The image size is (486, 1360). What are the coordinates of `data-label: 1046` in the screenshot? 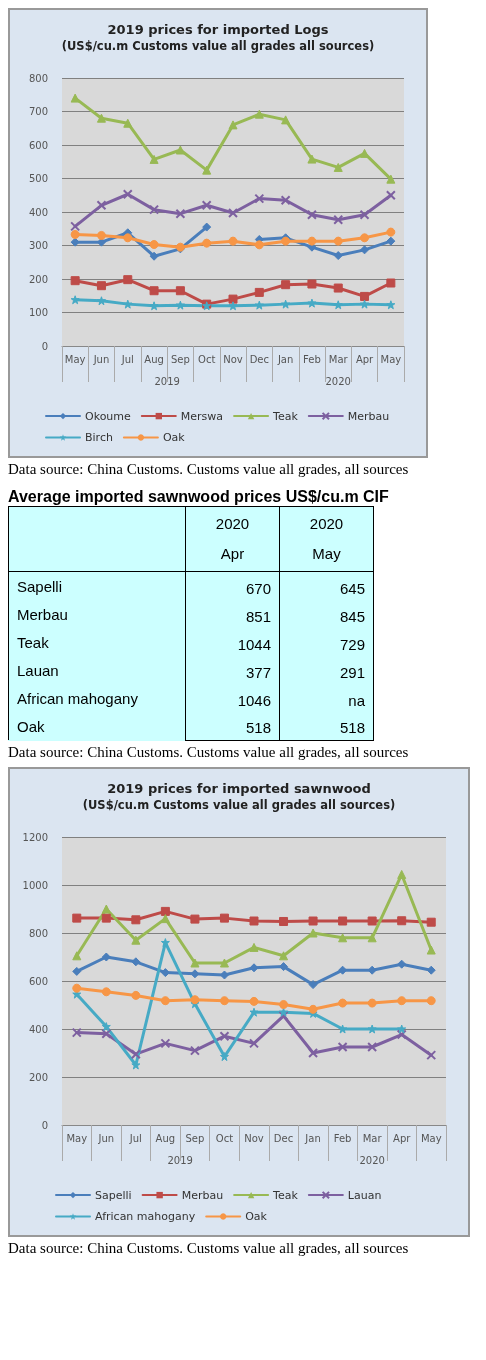 It's located at (232, 698).